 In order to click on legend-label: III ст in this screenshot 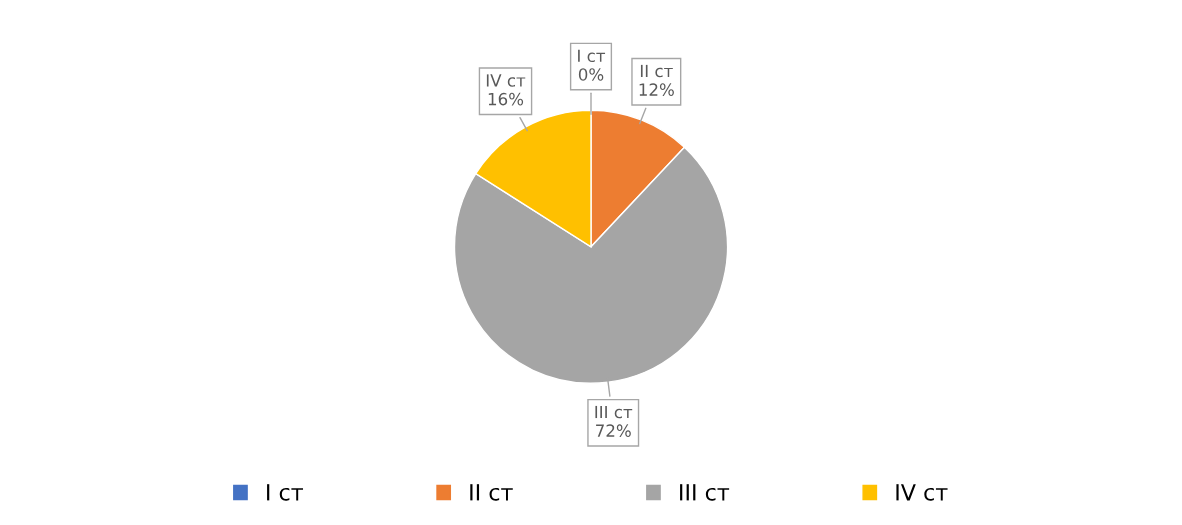, I will do `click(705, 492)`.